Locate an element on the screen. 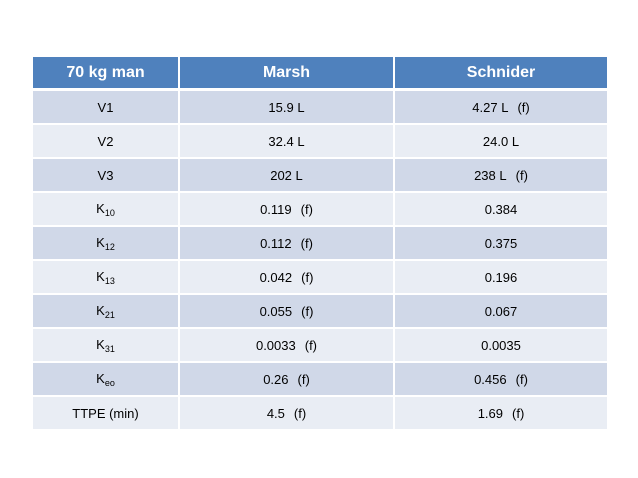 The image size is (638, 478). table-row: Keo 0.26 (f) 0.456 (f) is located at coordinates (320, 379).